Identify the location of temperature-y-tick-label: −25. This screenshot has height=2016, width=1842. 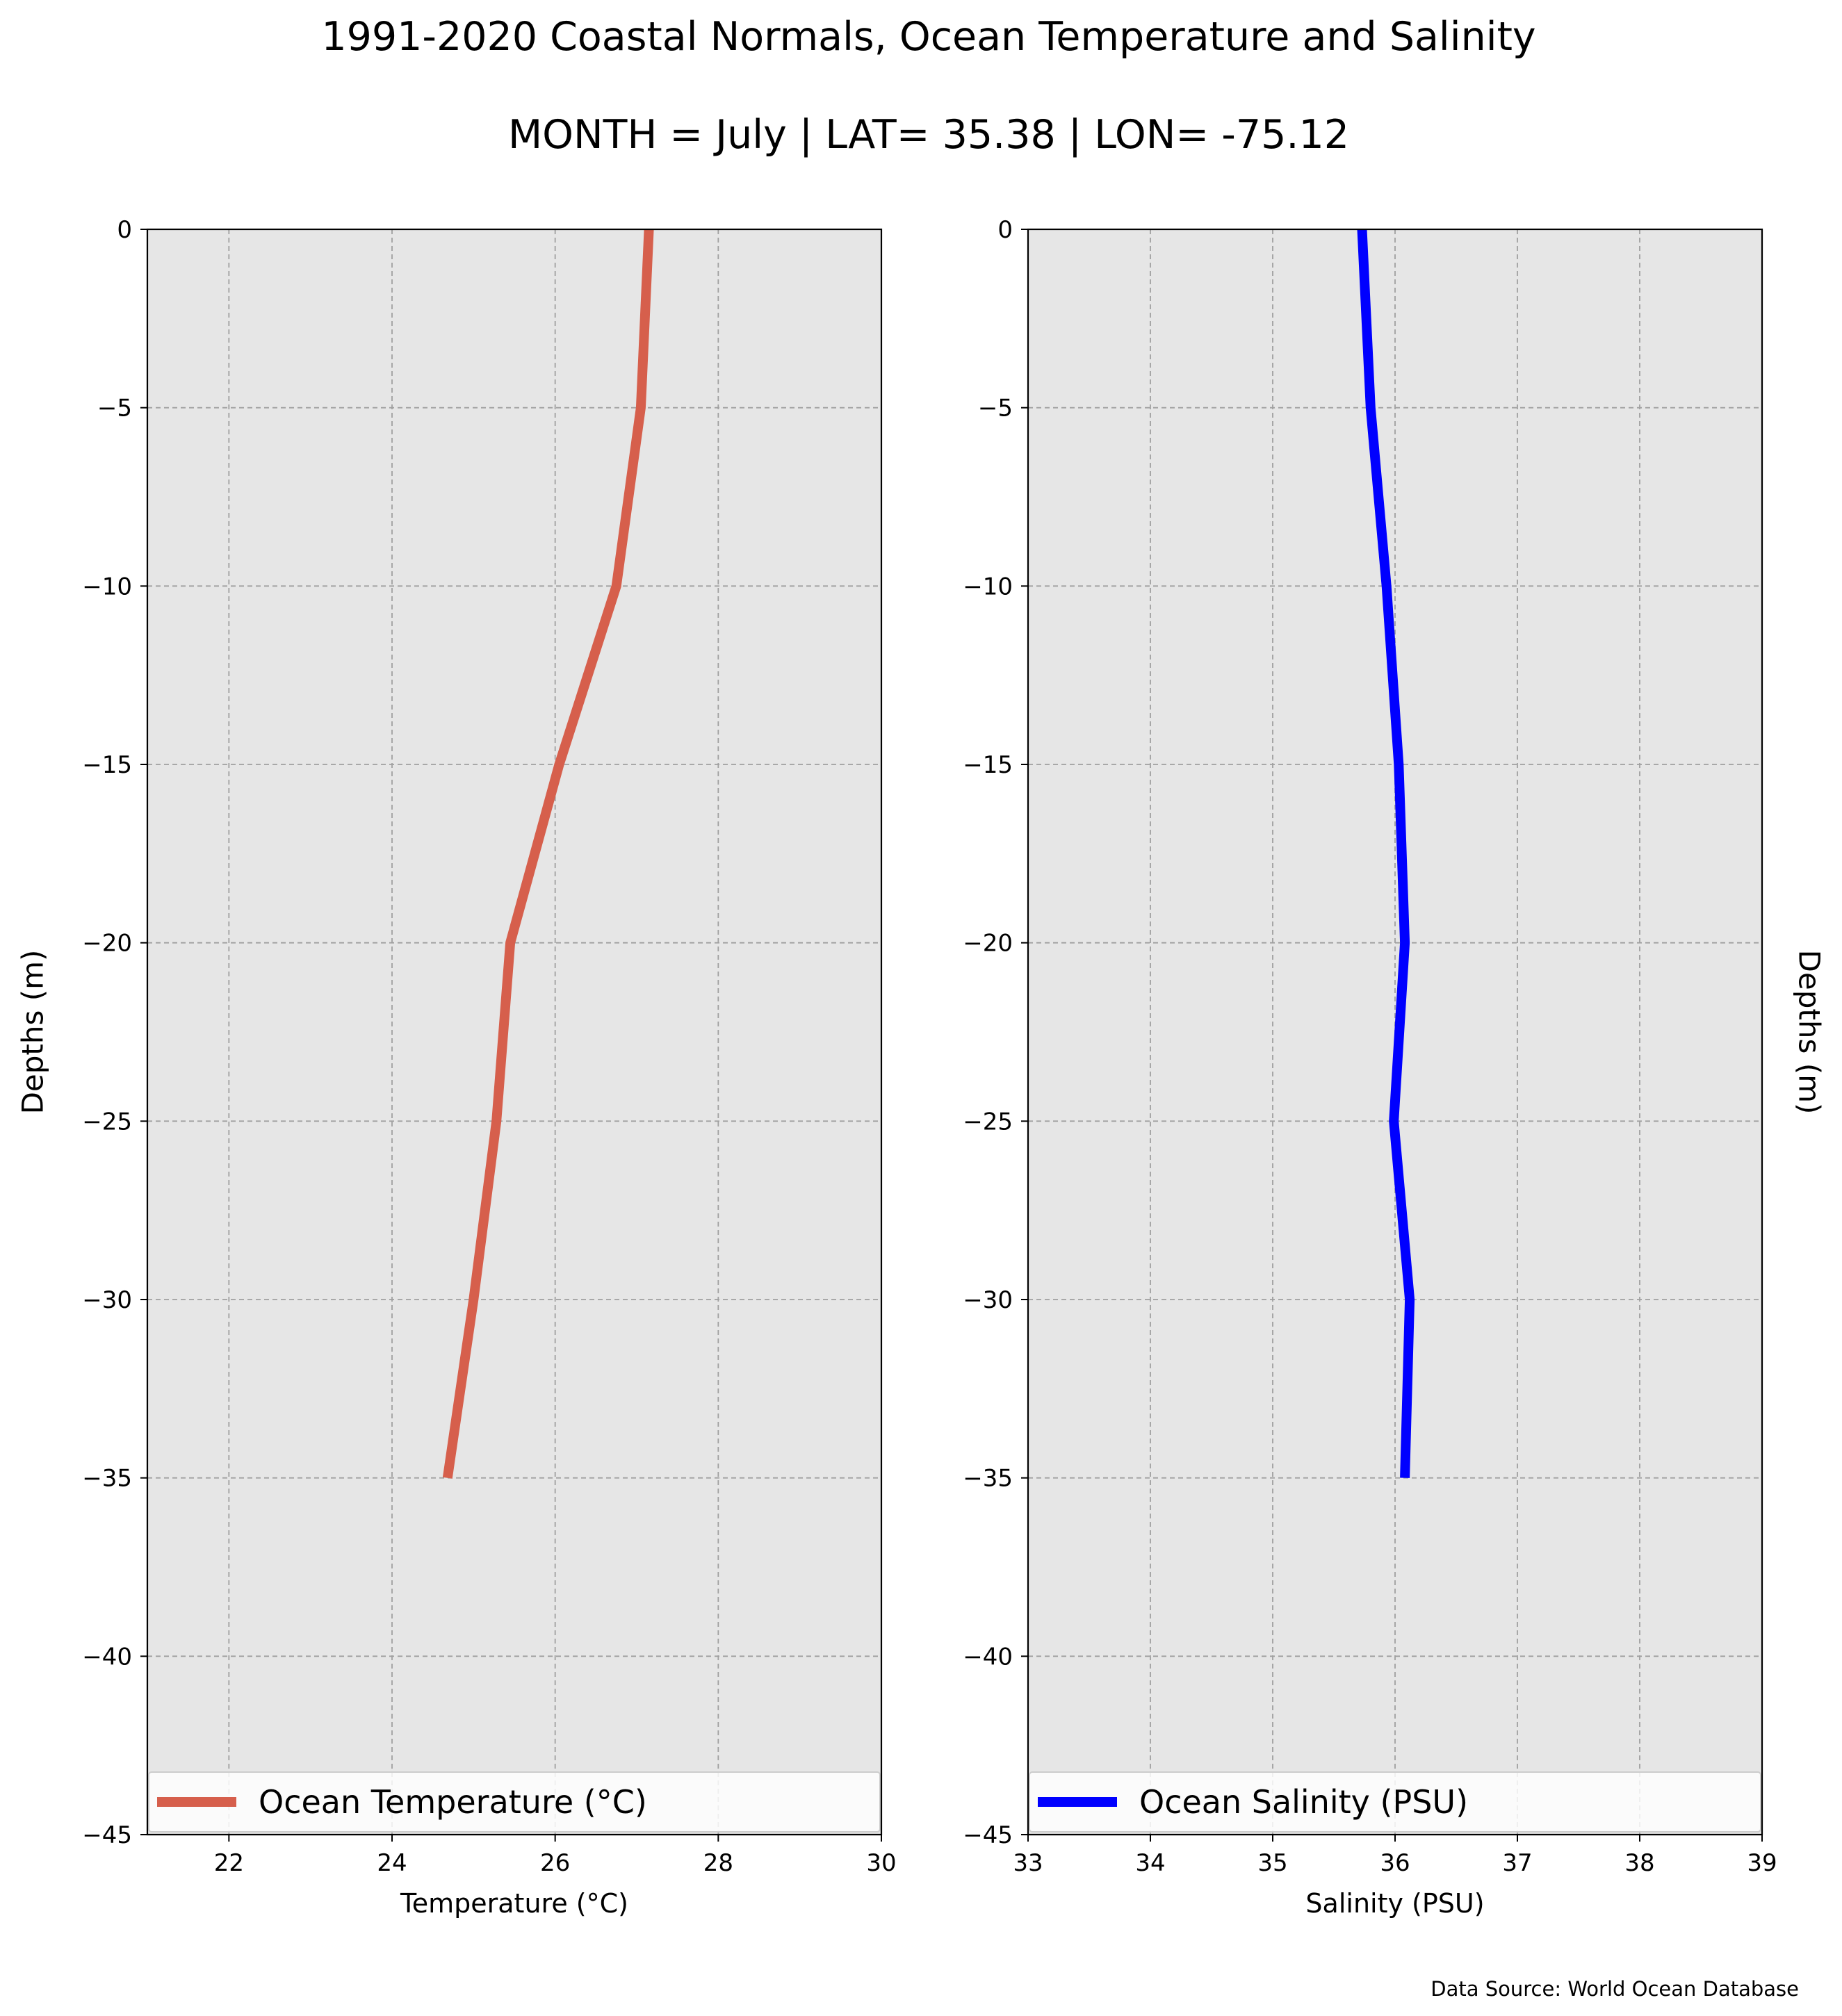
(107, 1122).